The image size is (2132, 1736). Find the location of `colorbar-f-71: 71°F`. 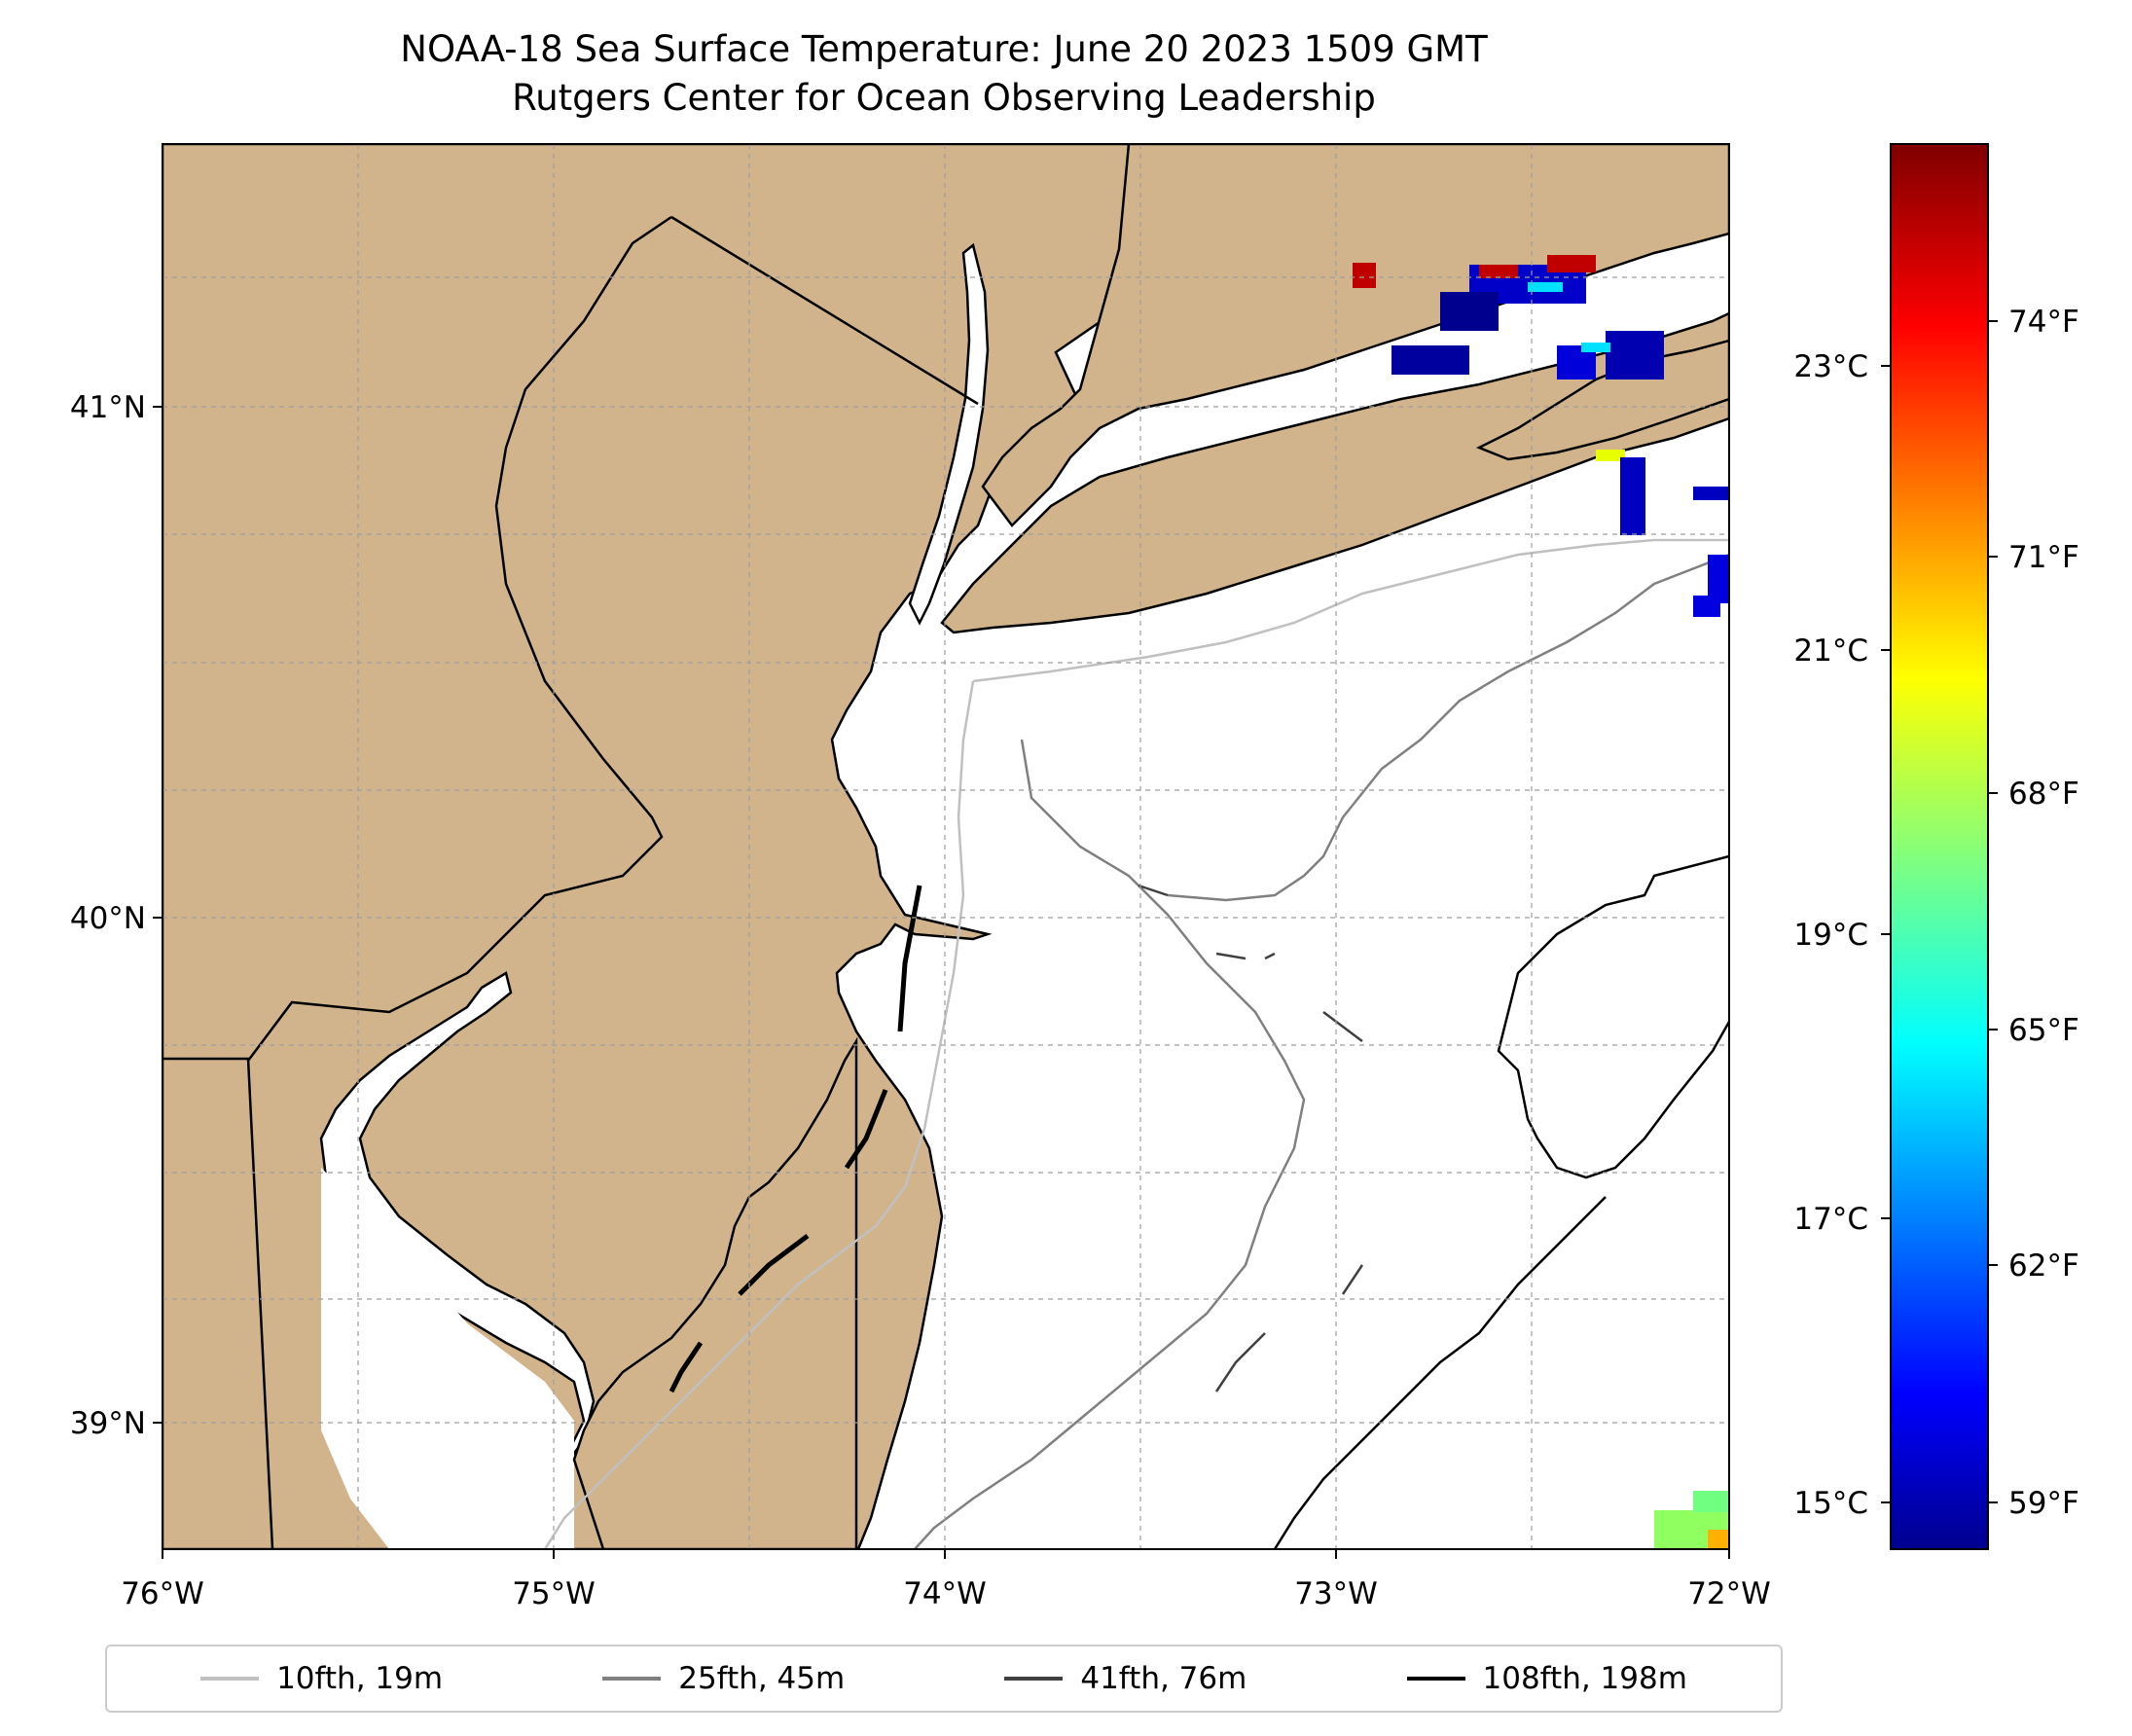

colorbar-f-71: 71°F is located at coordinates (2044, 558).